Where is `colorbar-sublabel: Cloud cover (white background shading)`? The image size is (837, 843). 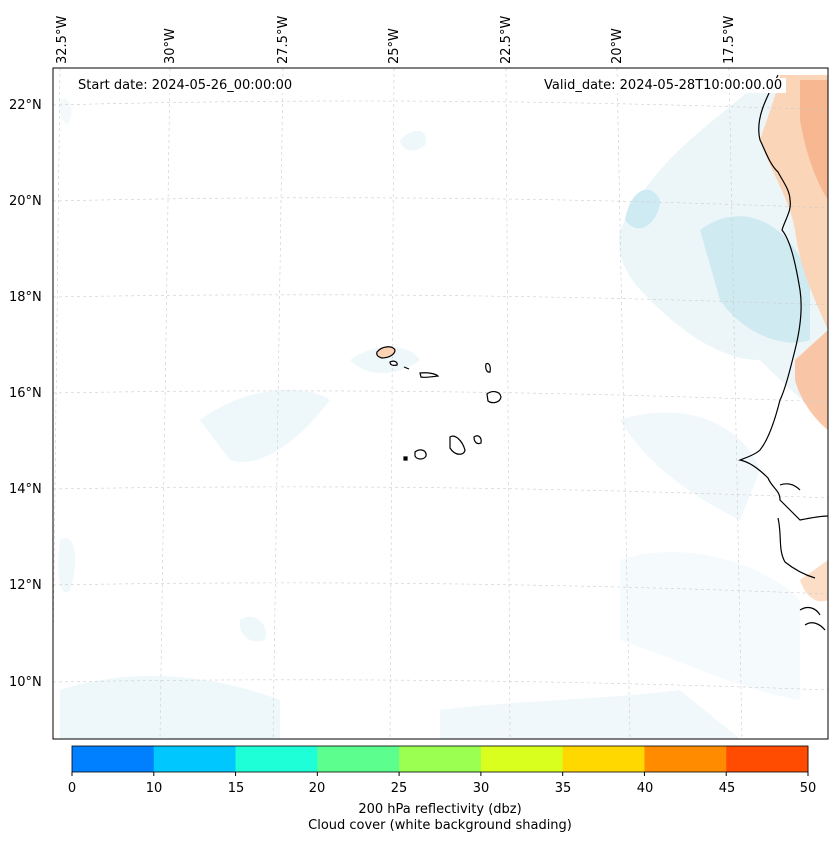
colorbar-sublabel: Cloud cover (white background shading) is located at coordinates (440, 825).